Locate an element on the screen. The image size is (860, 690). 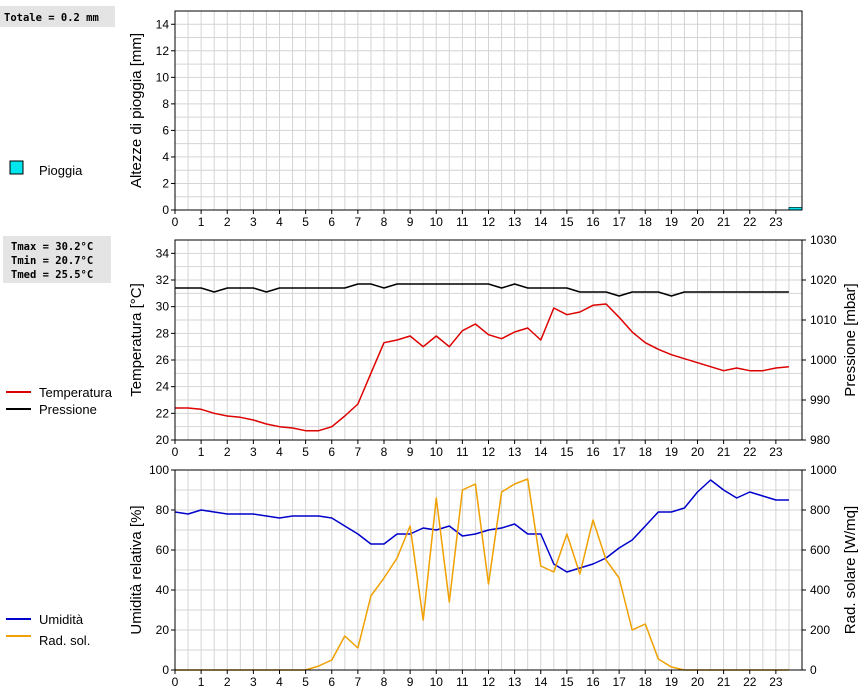
legend-temperature: Temperatura is located at coordinates (59, 392).